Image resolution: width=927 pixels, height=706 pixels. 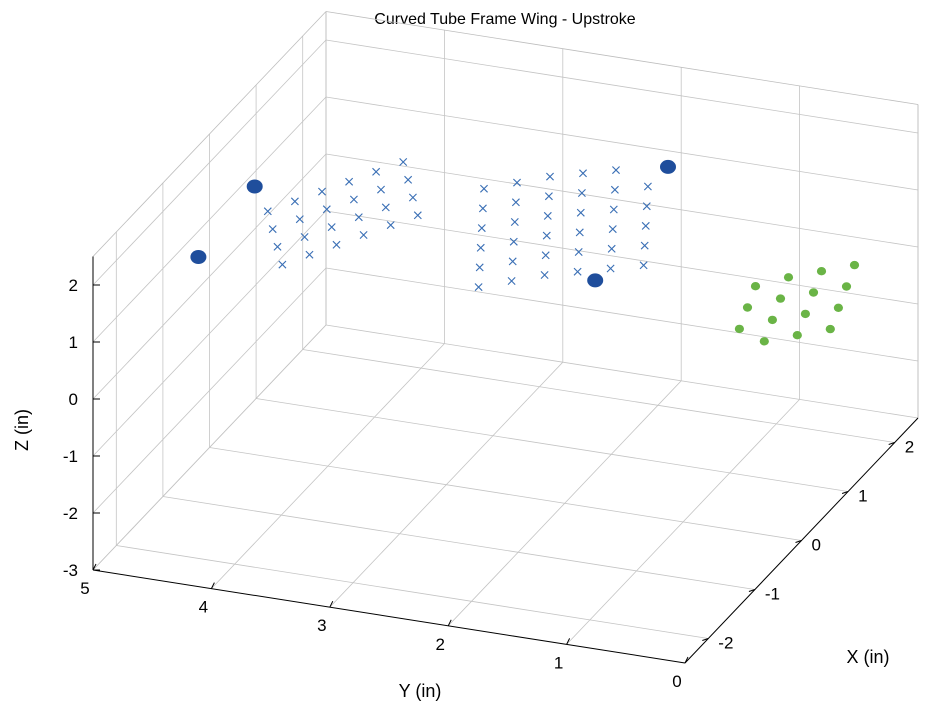 I want to click on x-tick-label: -2, so click(x=725, y=643).